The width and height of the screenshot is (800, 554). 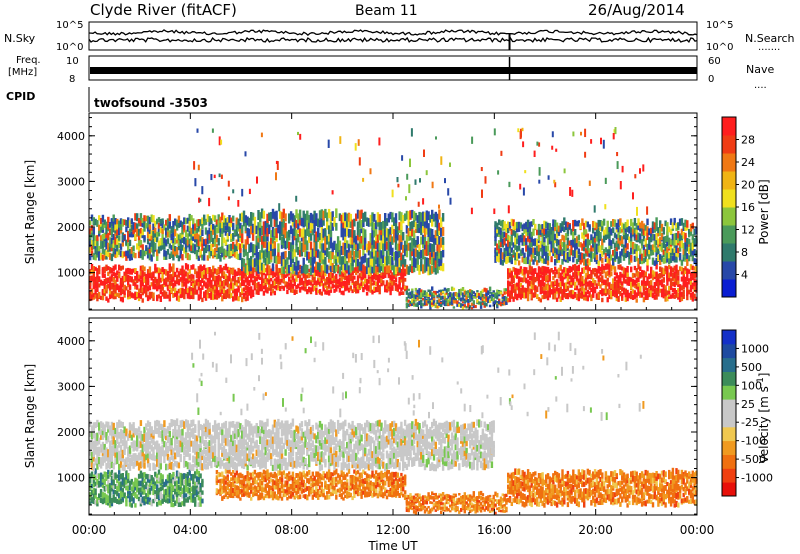 What do you see at coordinates (748, 230) in the screenshot?
I see `colorbar-tick-label: 12` at bounding box center [748, 230].